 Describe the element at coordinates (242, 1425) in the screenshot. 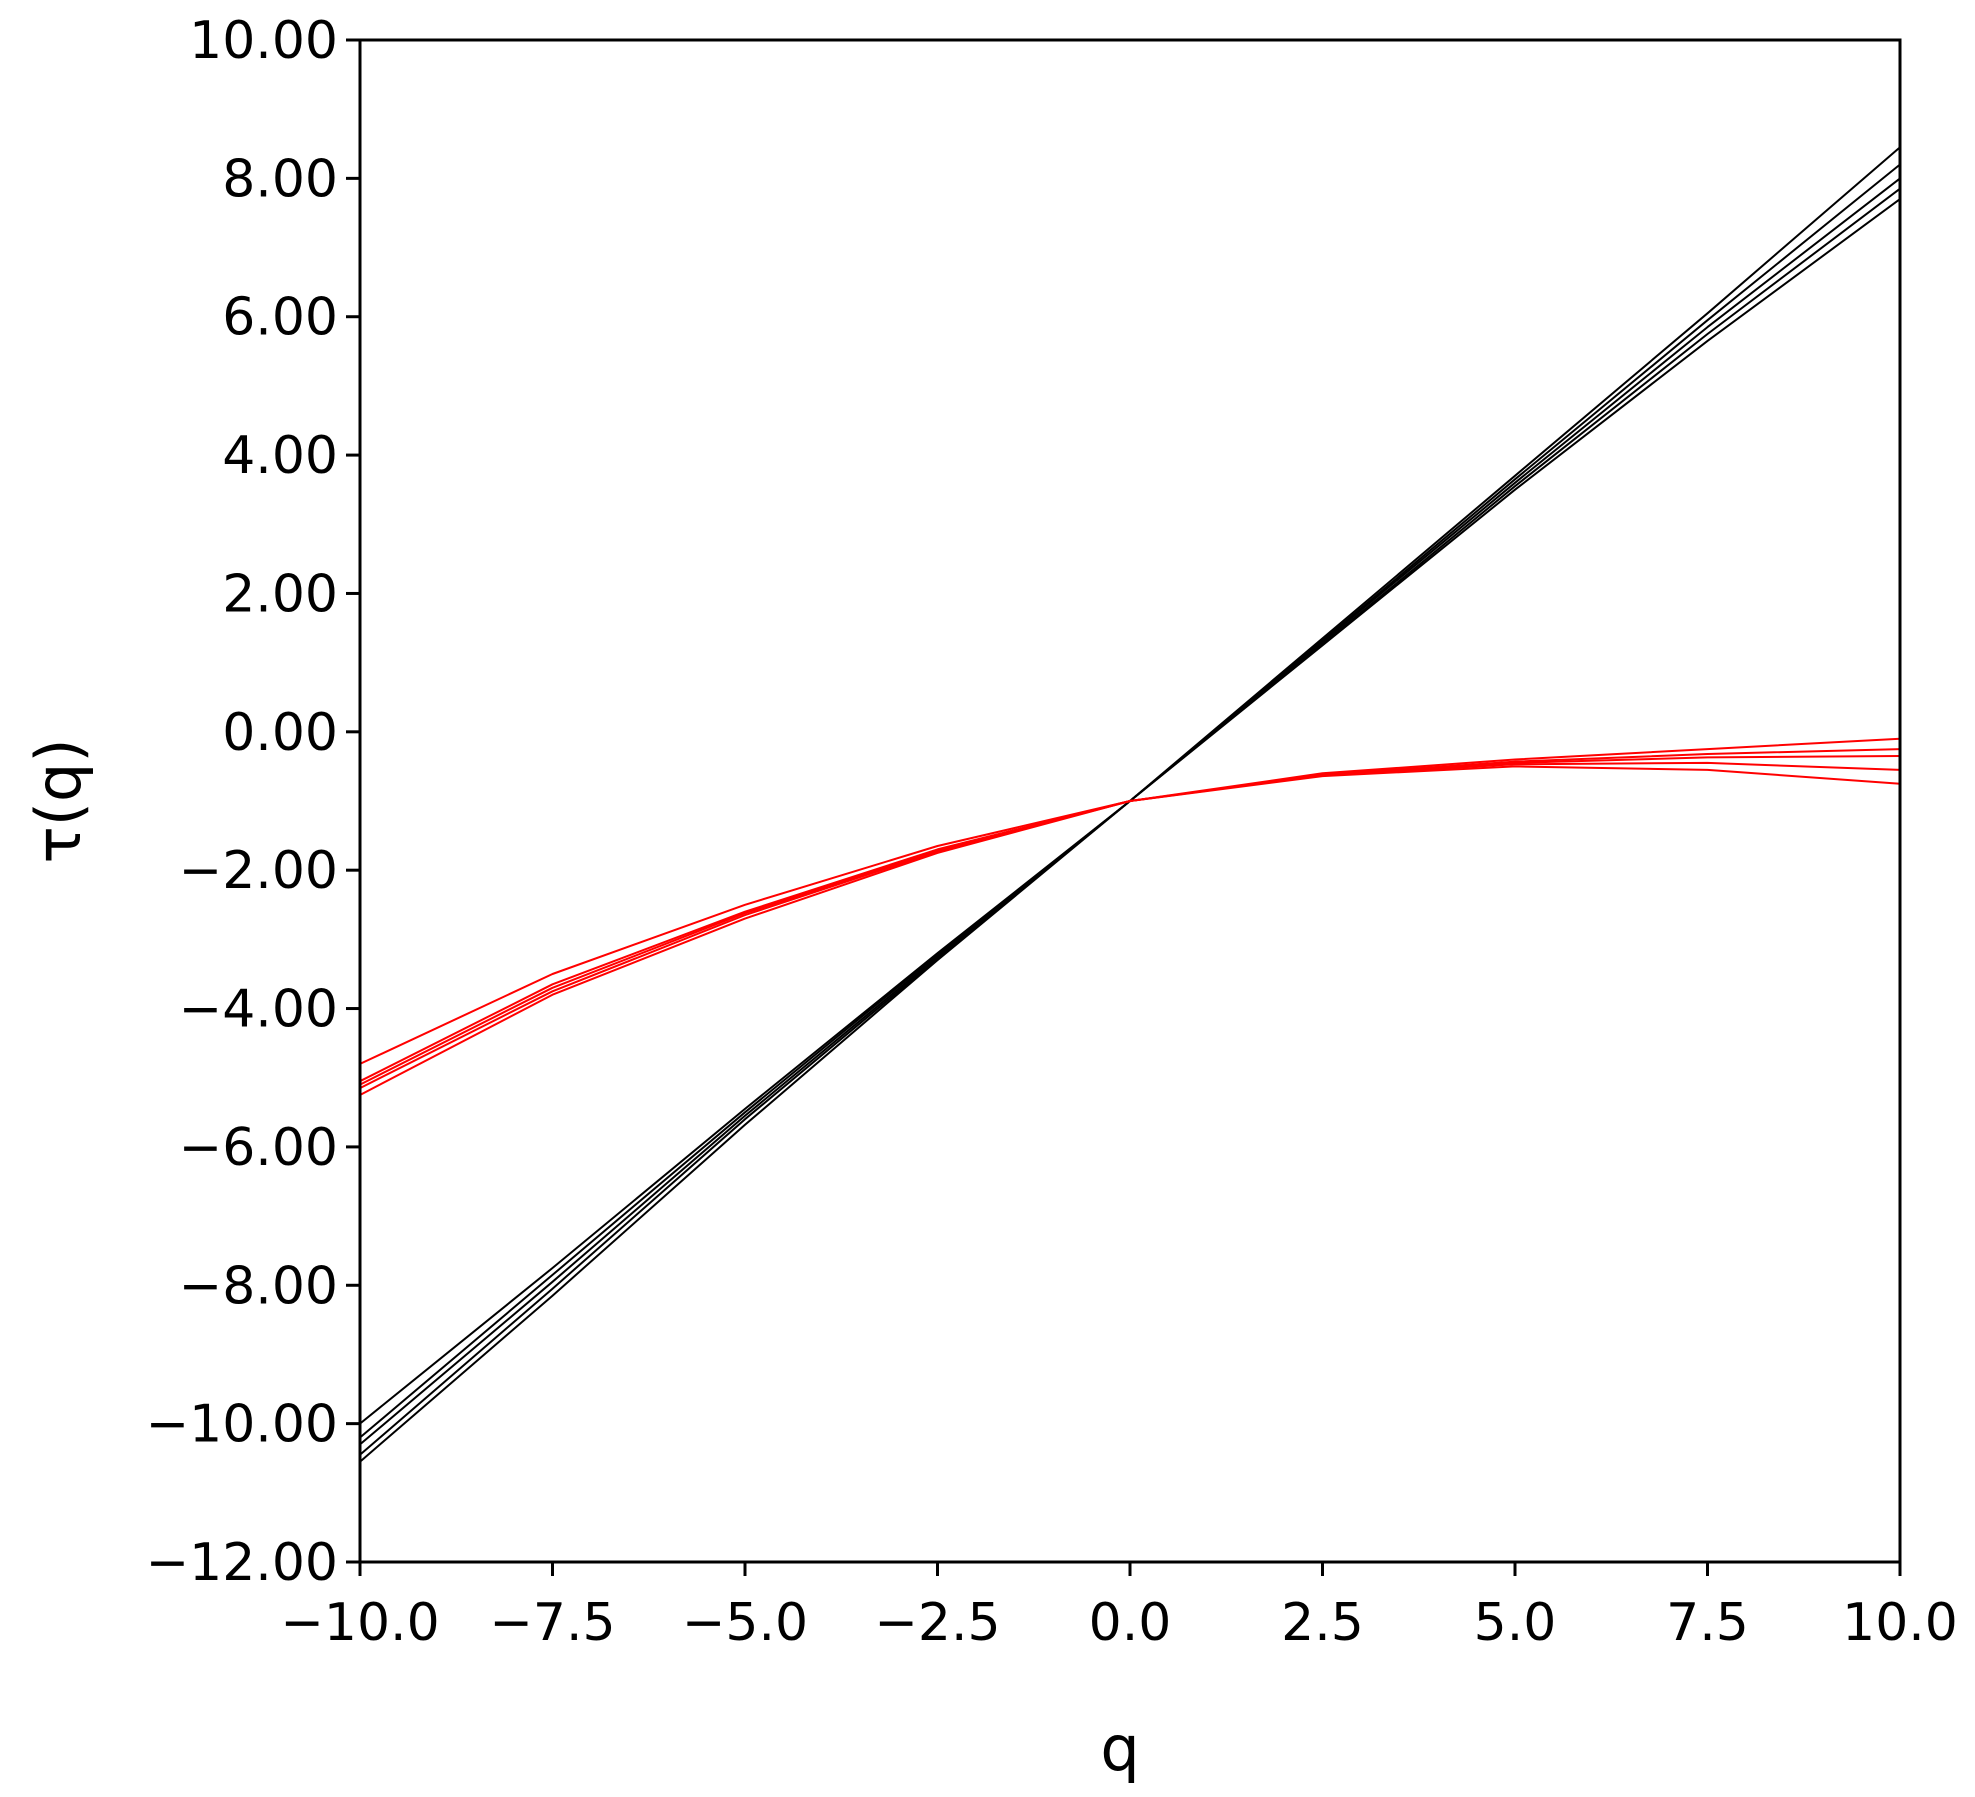

I see `y-tick-label-1: −10.00` at that location.